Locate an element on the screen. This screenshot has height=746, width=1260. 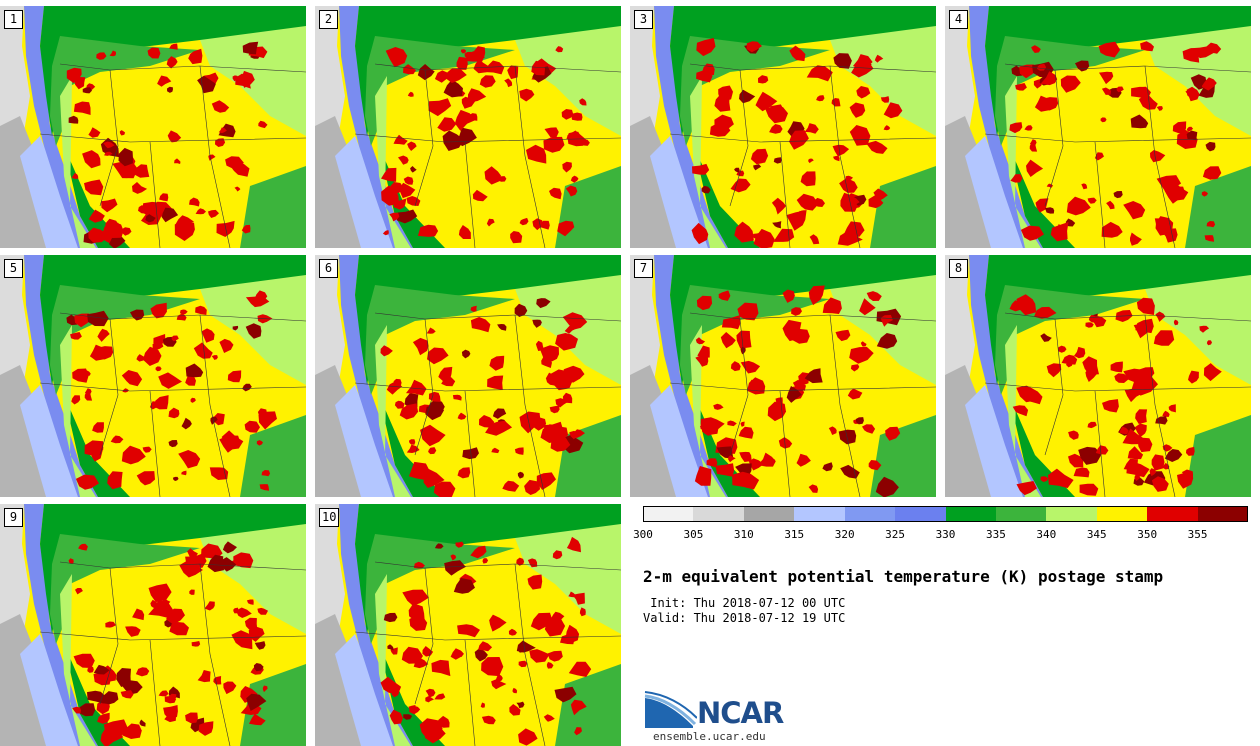
colorbar-tick-label: 350 is located at coordinates (1147, 534).